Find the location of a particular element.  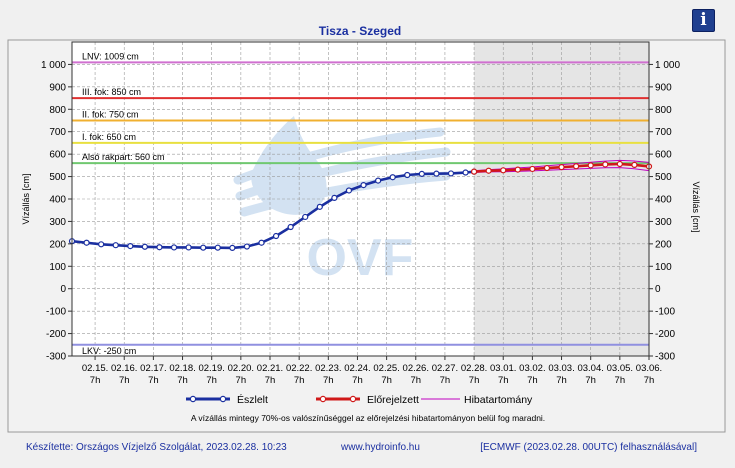

threshold-label: Alsó rakpart: 560 cm is located at coordinates (123, 157).